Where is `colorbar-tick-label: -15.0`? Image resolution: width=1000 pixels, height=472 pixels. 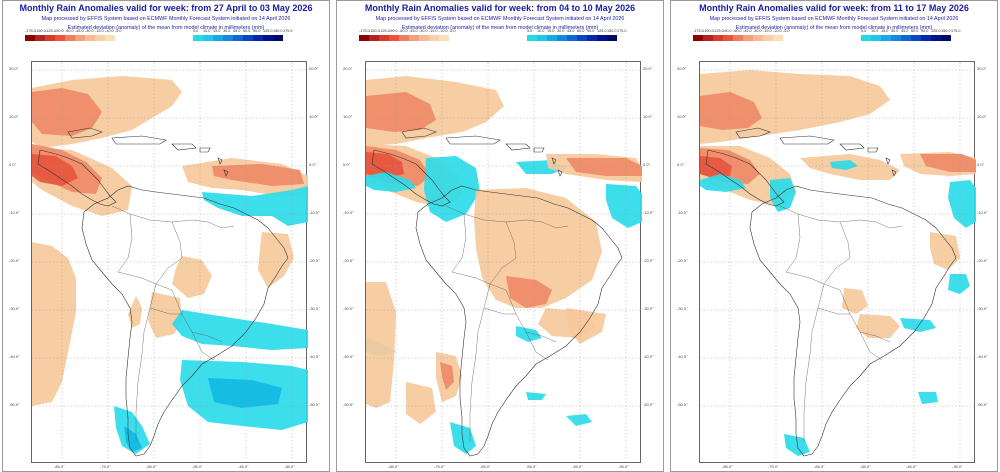 colorbar-tick-label: -15.0 is located at coordinates (433, 31).